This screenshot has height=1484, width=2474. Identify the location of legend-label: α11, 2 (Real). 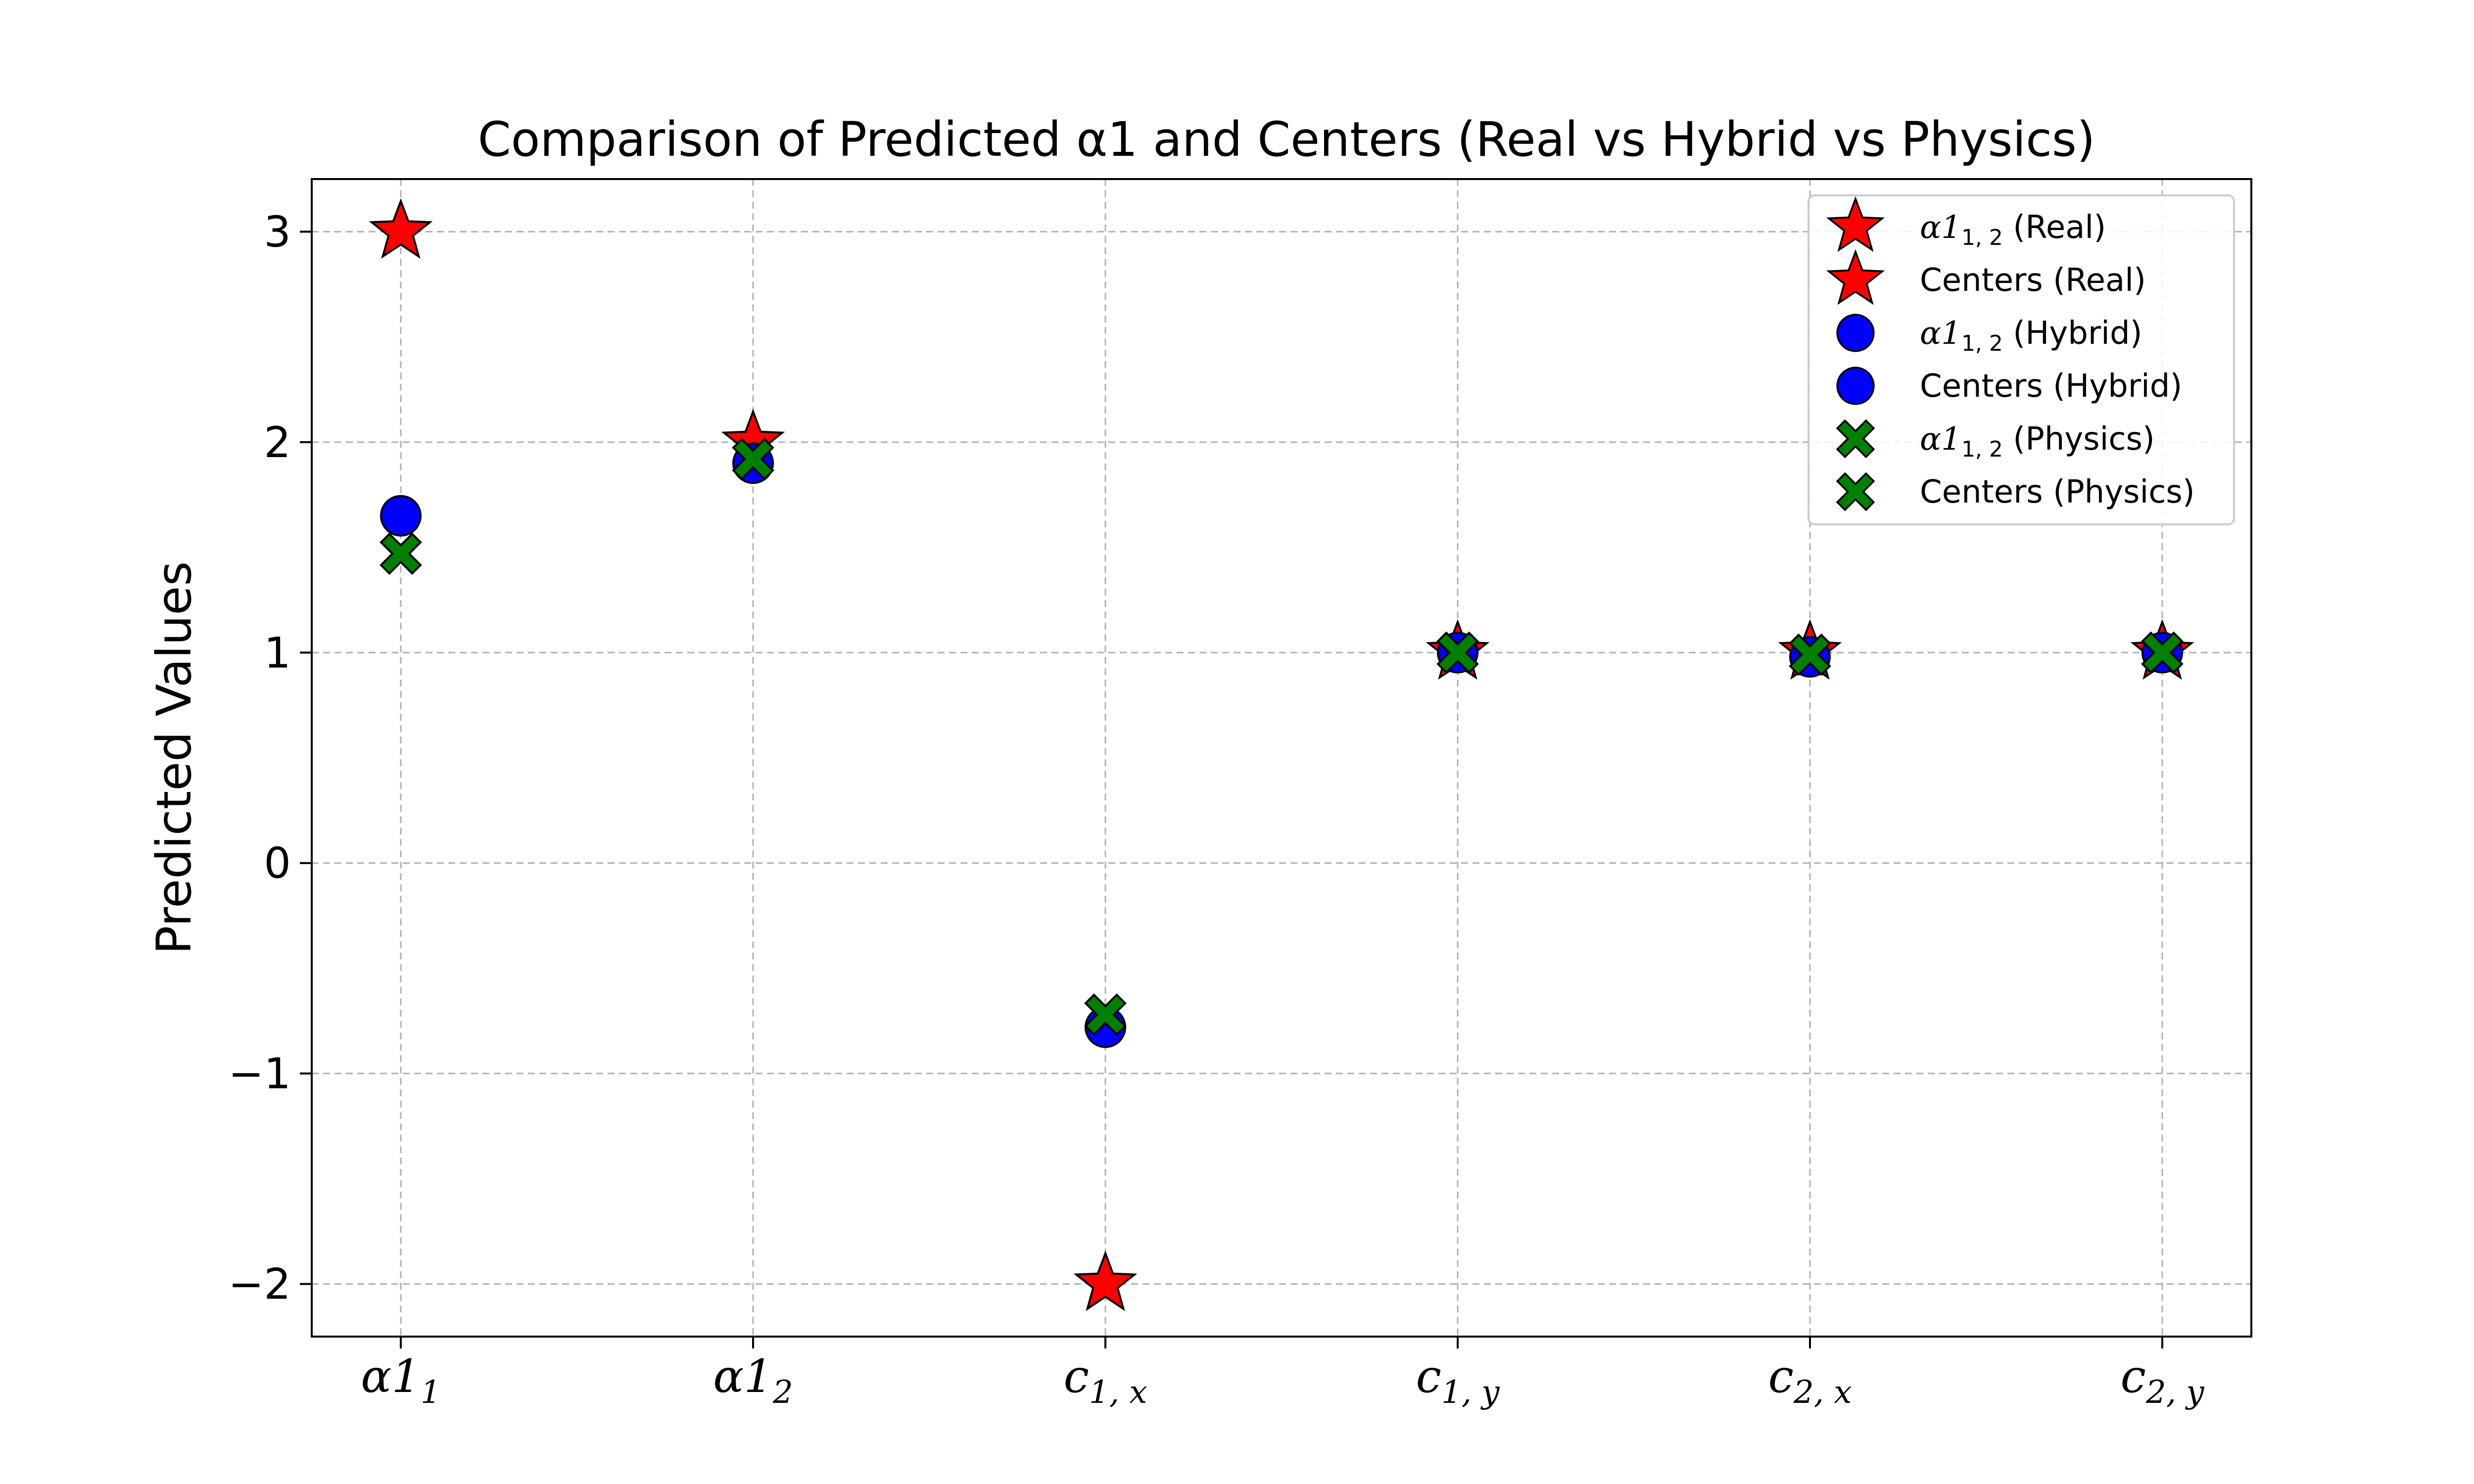
(2013, 229).